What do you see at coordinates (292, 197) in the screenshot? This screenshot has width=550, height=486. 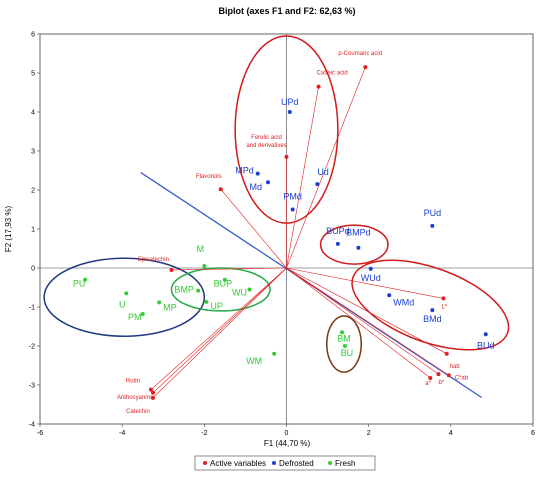 I see `point-label: PMd` at bounding box center [292, 197].